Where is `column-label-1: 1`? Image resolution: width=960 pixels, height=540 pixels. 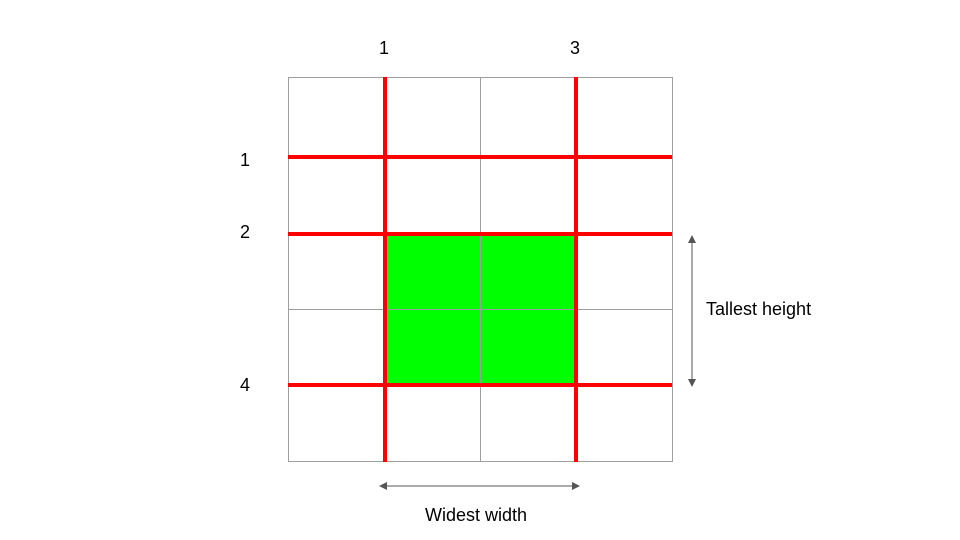 column-label-1: 1 is located at coordinates (384, 48).